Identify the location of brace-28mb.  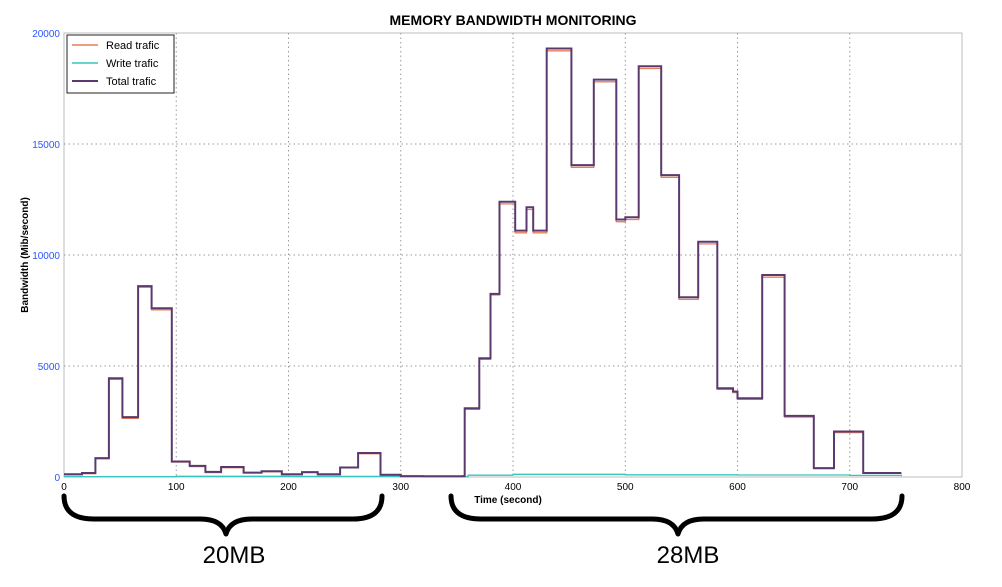
(676, 515).